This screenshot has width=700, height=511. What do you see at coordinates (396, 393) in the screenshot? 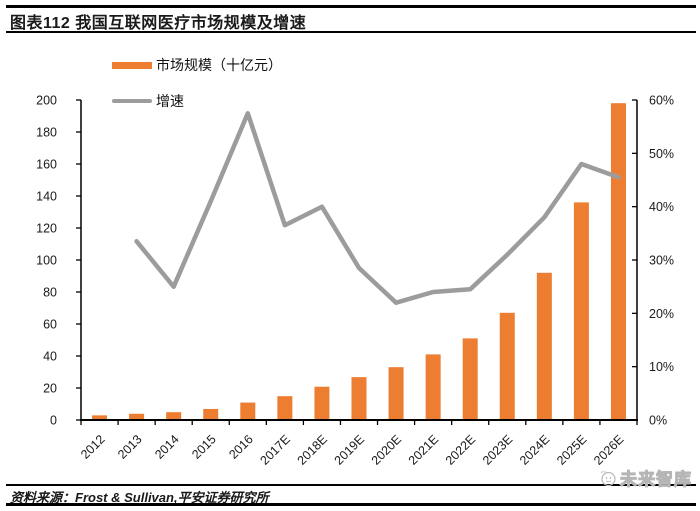
I see `bar-2020E` at bounding box center [396, 393].